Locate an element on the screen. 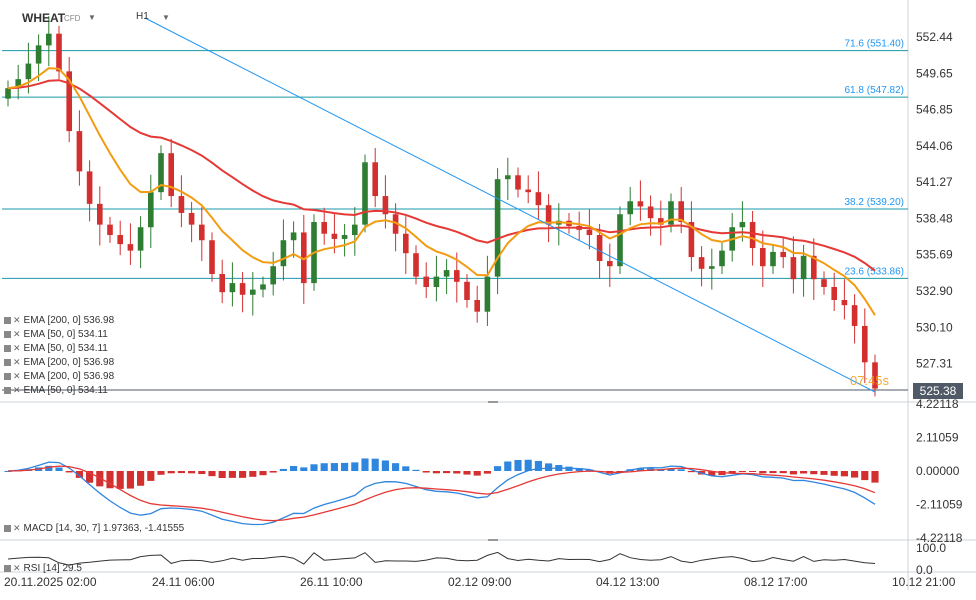  timeframe-dropdown-icon: ▼ is located at coordinates (166, 17).